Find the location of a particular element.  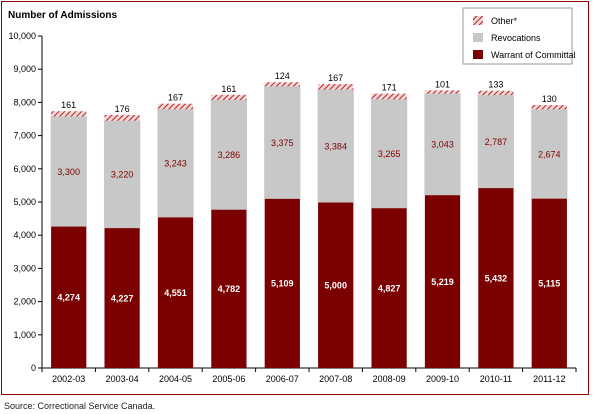

data-label: 2,674 is located at coordinates (549, 154).